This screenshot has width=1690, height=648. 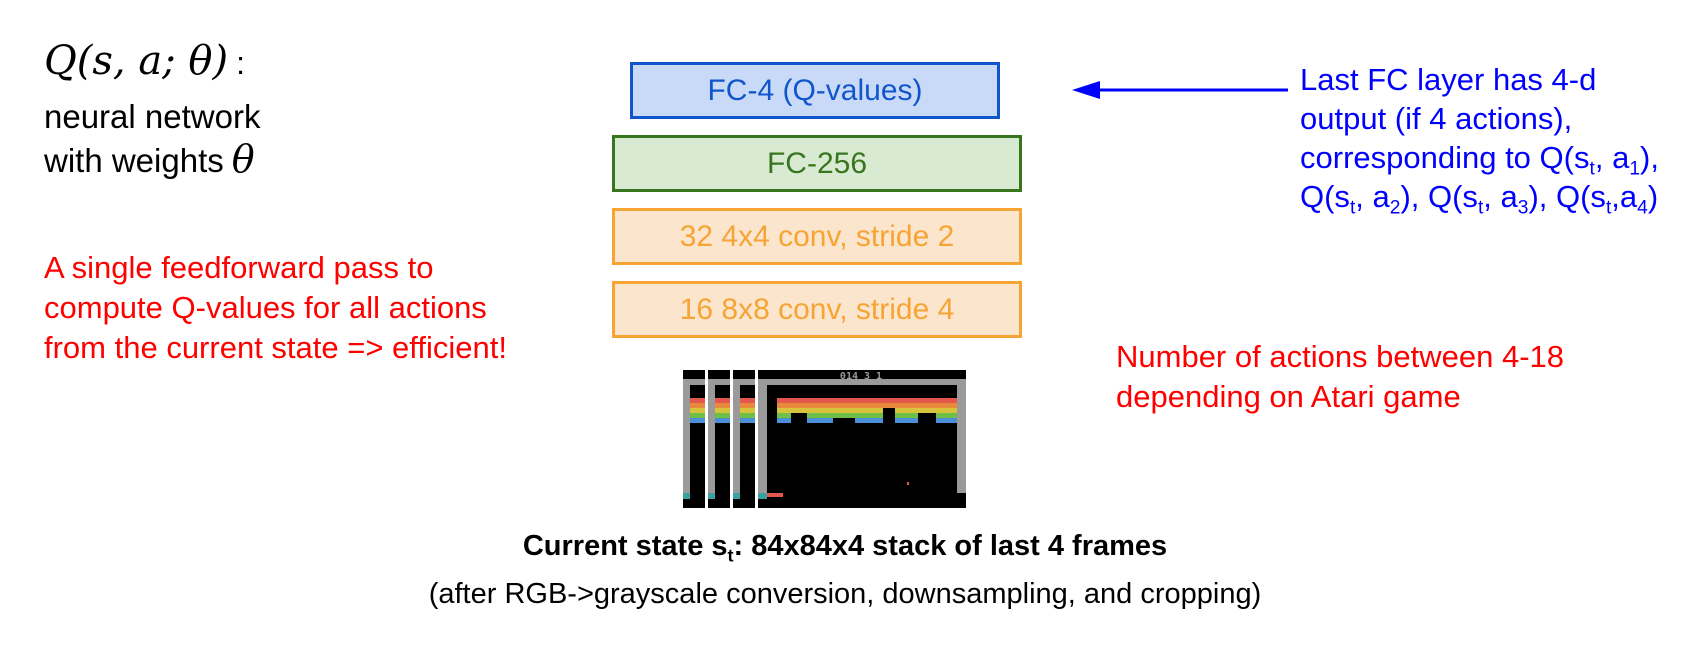 I want to click on fc-note-sub-4: 4, so click(x=1642, y=208).